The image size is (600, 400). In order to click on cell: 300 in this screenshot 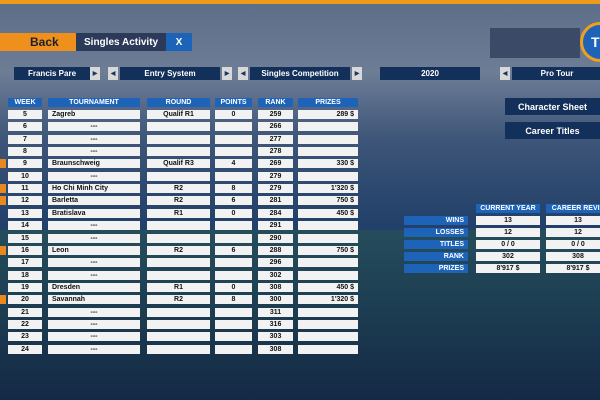, I will do `click(275, 300)`.